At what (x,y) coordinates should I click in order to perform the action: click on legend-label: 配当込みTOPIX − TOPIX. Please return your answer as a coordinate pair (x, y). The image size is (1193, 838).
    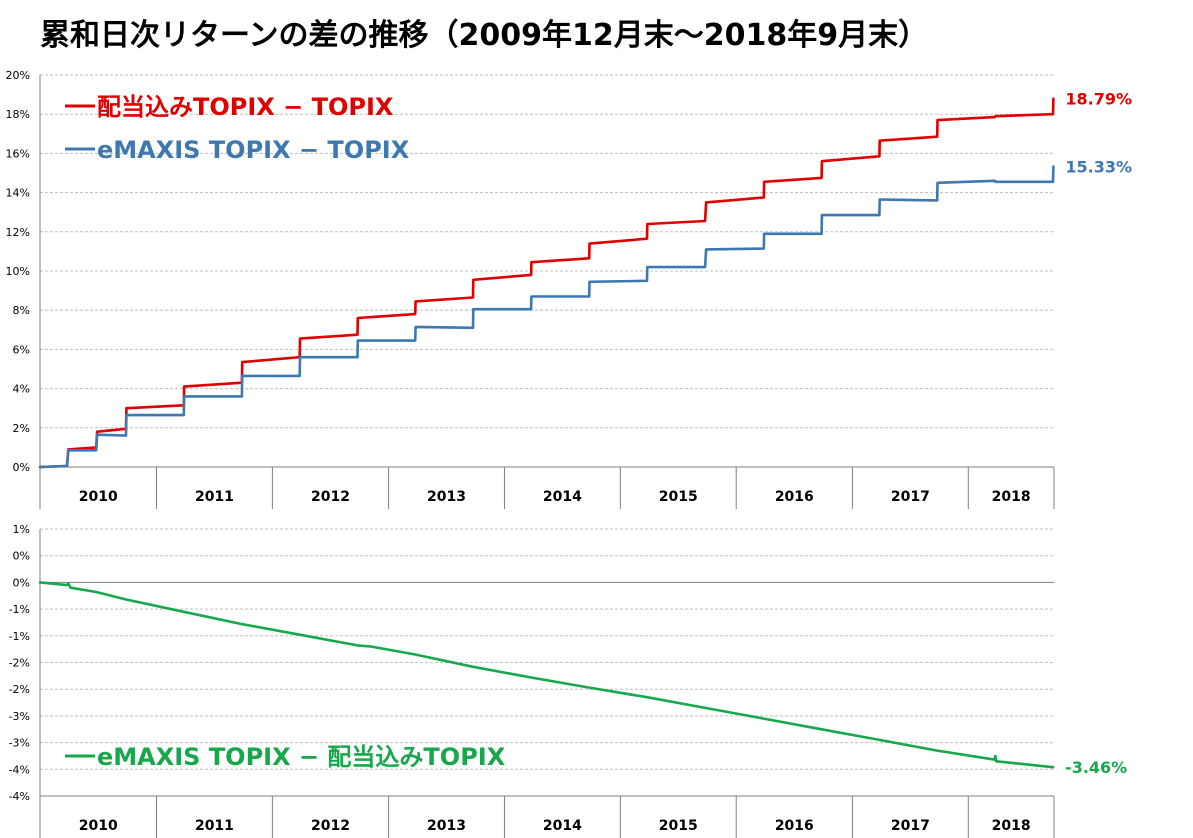
    Looking at the image, I should click on (245, 107).